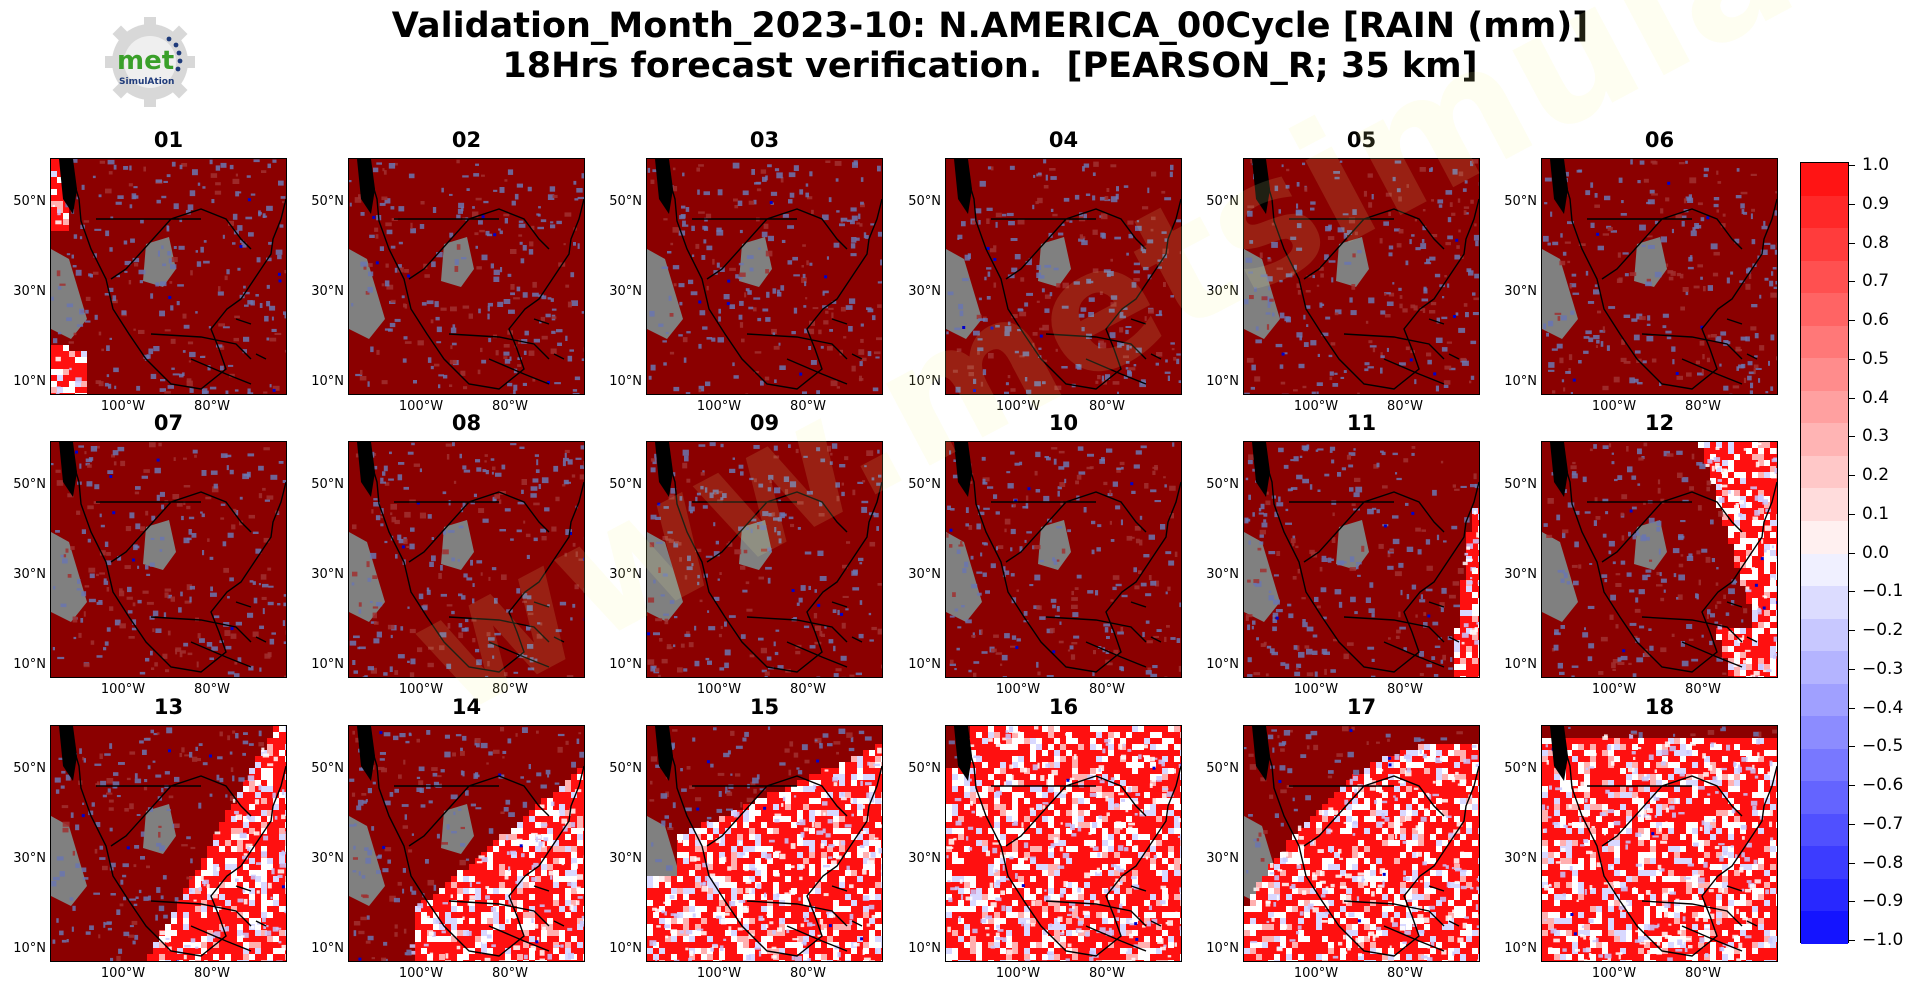 The image size is (1911, 988). I want to click on map-panel-13: 50°N 30°N 10°N 100°W 80°W, so click(150, 853).